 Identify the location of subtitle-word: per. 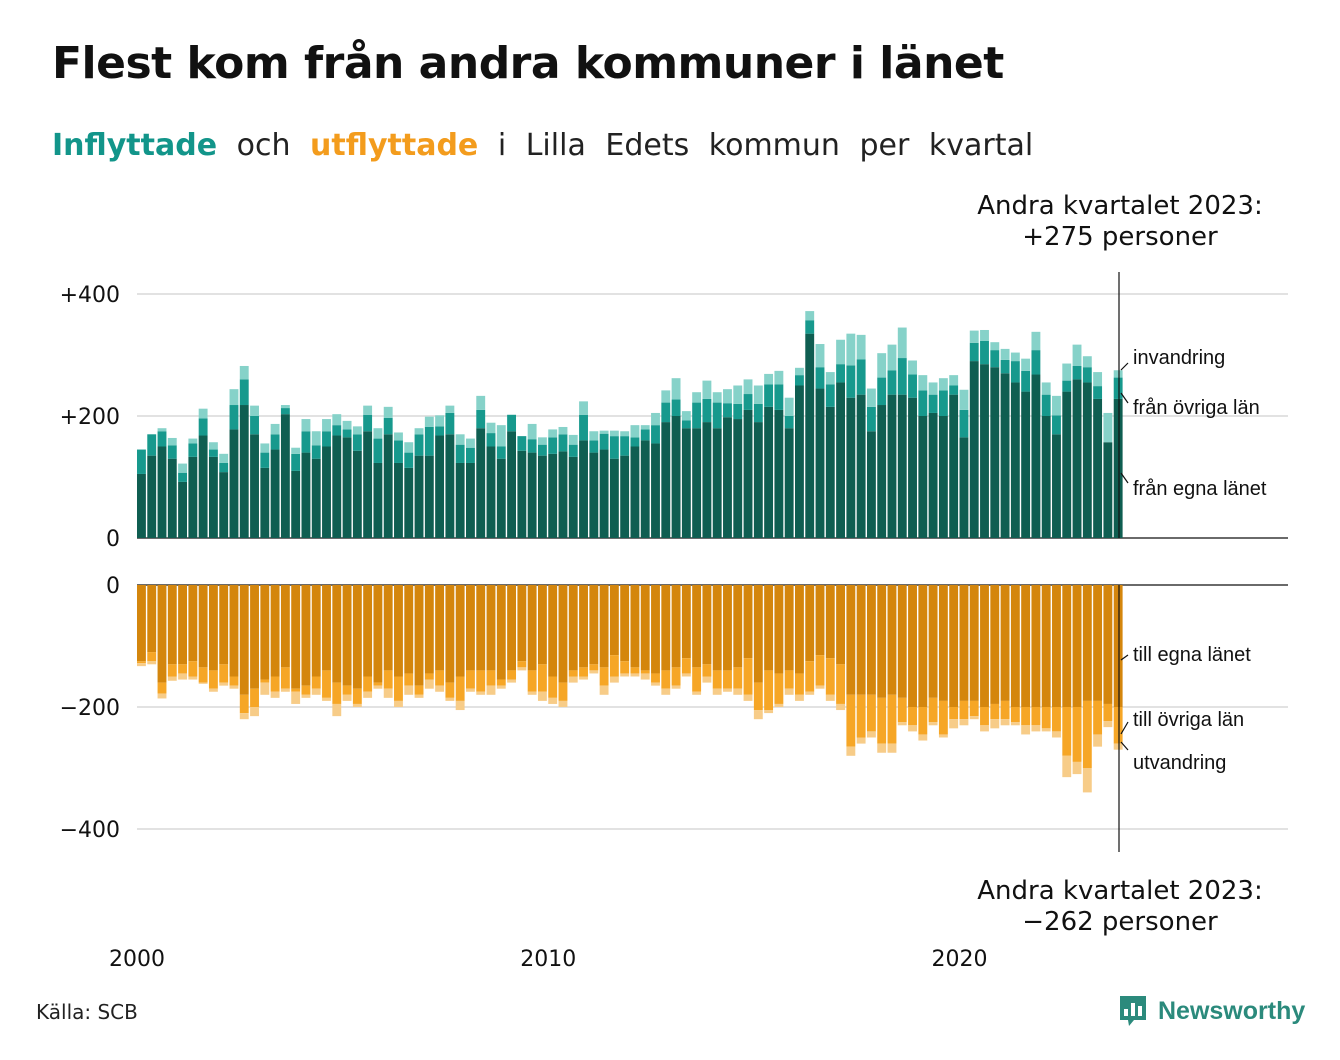
(884, 145).